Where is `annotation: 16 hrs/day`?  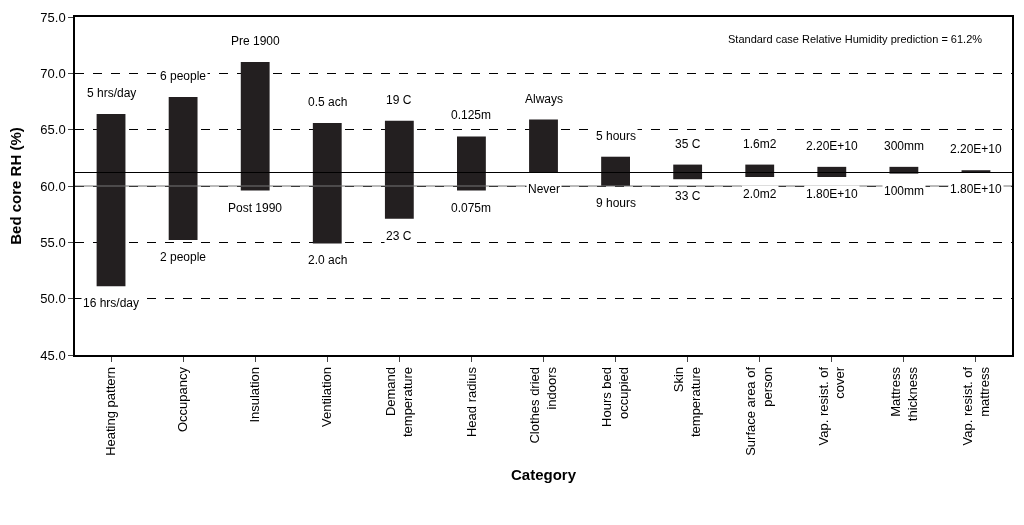
annotation: 16 hrs/day is located at coordinates (111, 303).